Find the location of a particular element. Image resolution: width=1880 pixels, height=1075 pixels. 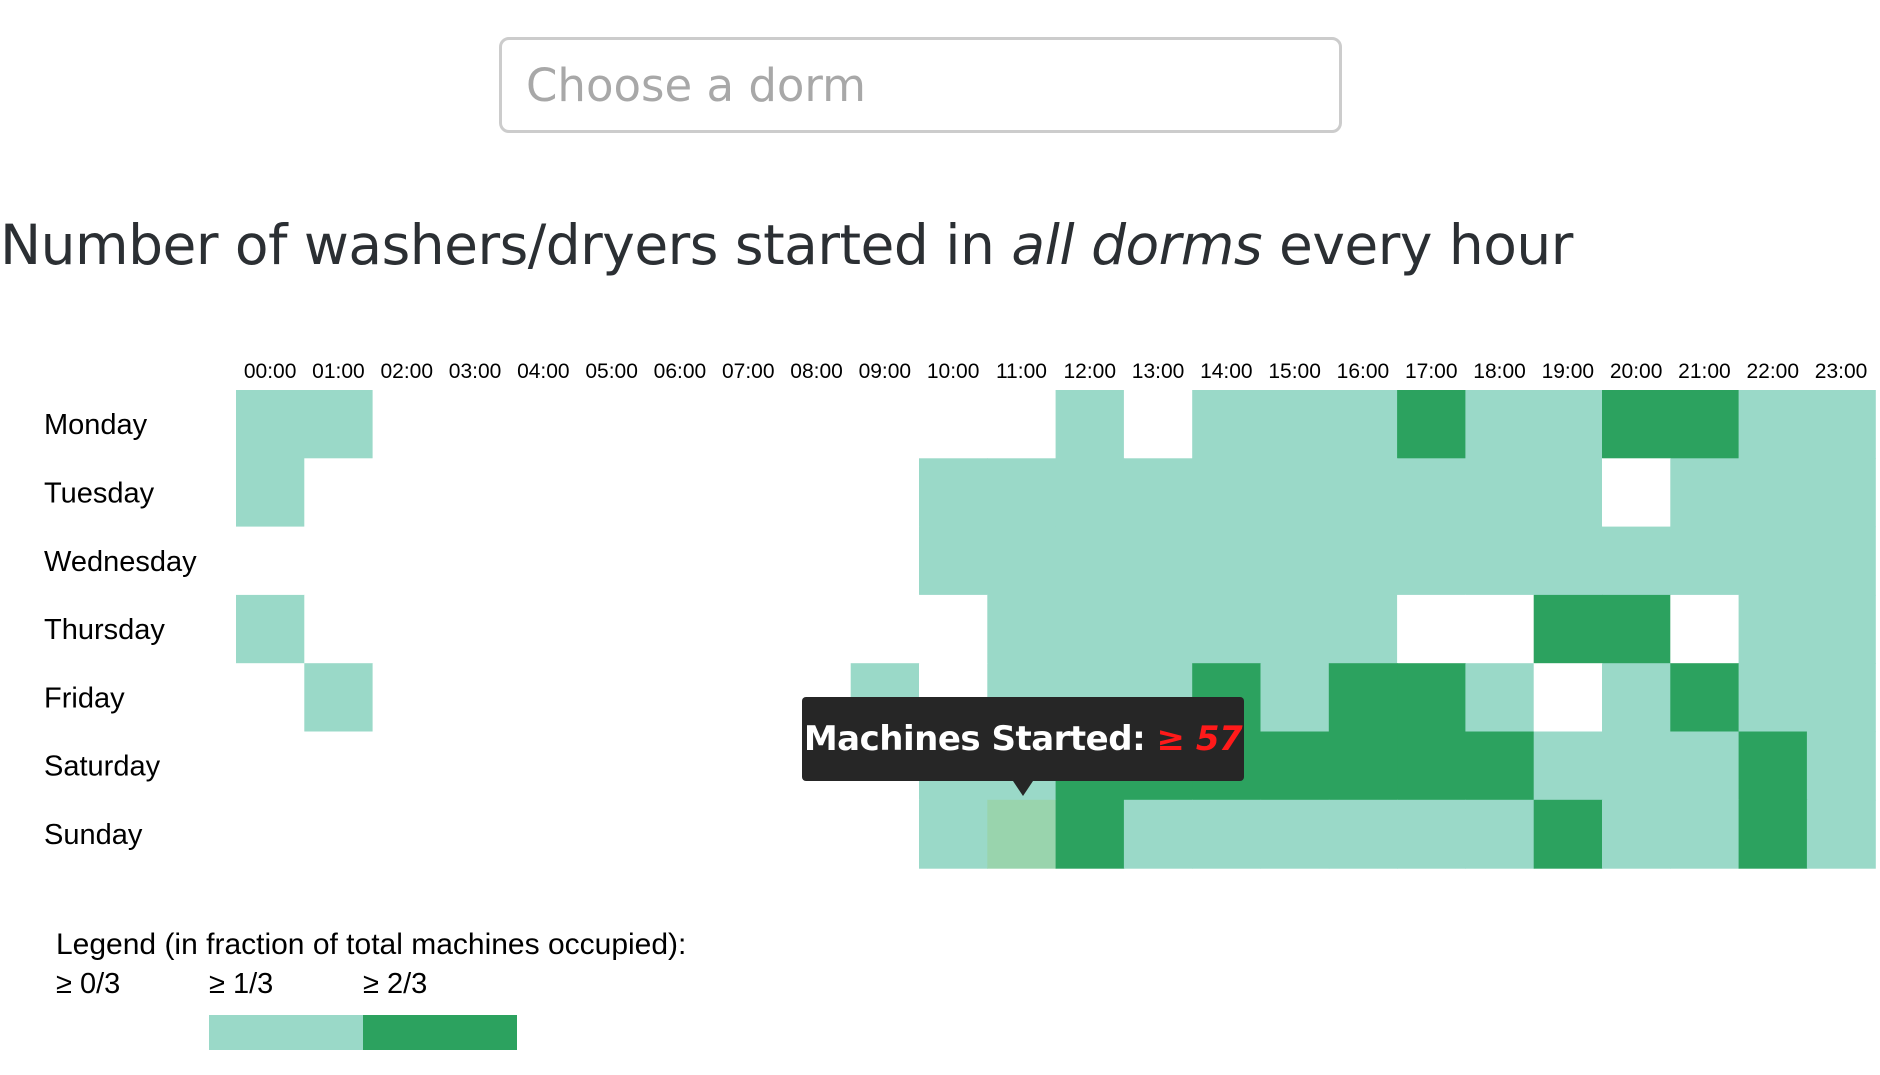

dorm-search-input is located at coordinates (920, 85).